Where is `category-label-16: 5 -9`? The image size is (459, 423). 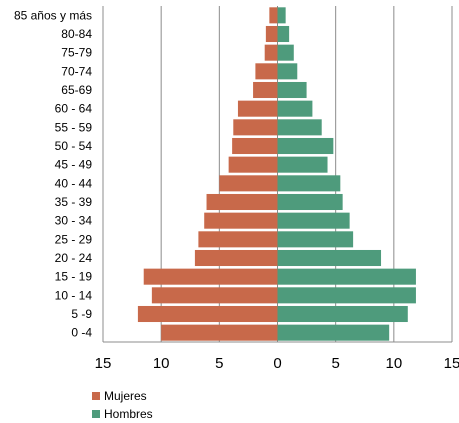 category-label-16: 5 -9 is located at coordinates (81, 314).